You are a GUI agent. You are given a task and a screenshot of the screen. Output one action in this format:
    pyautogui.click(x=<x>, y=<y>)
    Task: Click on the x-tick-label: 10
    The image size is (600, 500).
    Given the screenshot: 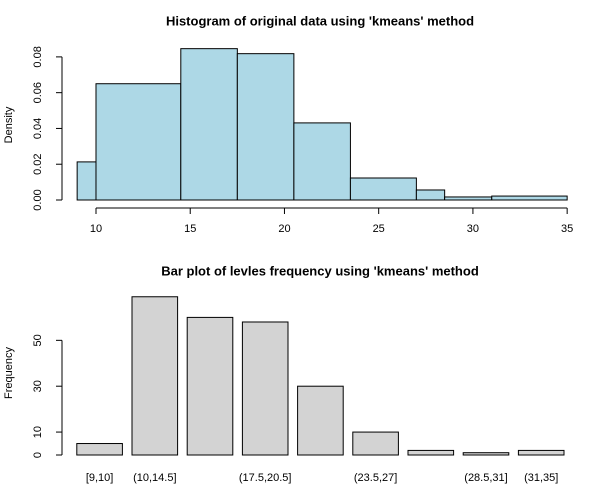 What is the action you would take?
    pyautogui.click(x=96, y=229)
    